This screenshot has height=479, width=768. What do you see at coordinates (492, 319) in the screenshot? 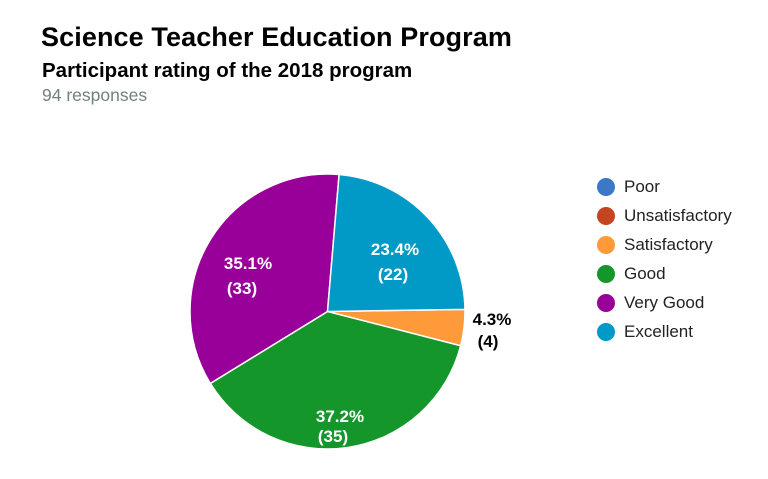
I see `slice-percent-label: 4.3%` at bounding box center [492, 319].